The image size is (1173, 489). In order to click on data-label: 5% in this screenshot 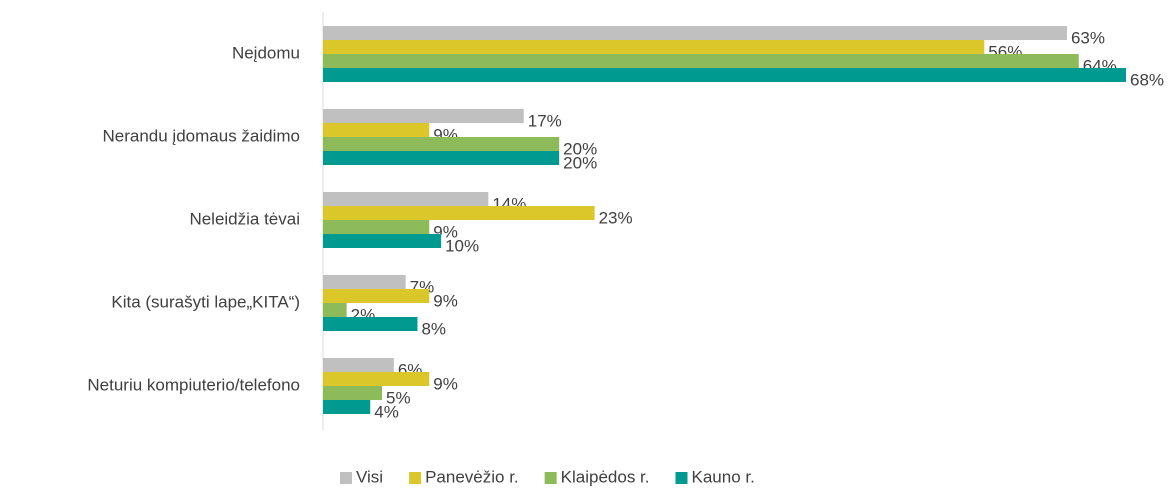, I will do `click(398, 397)`.